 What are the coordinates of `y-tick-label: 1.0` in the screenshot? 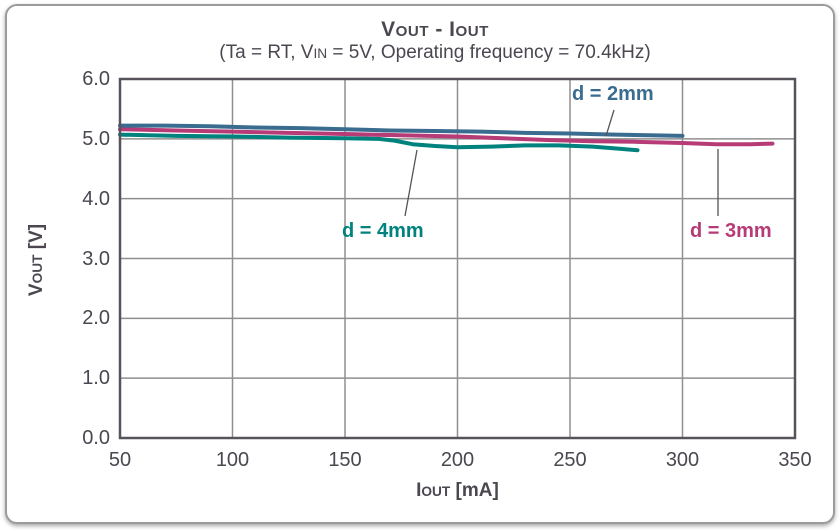 It's located at (96, 378).